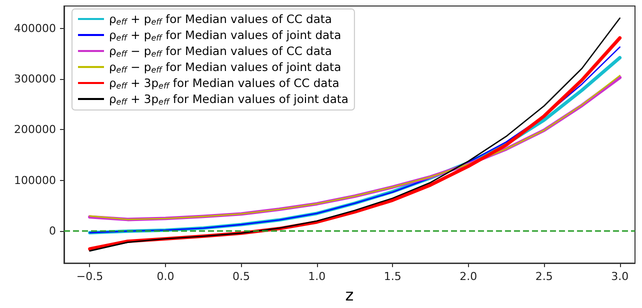 Image resolution: width=642 pixels, height=308 pixels. What do you see at coordinates (544, 277) in the screenshot?
I see `x-tick-label: 2.5` at bounding box center [544, 277].